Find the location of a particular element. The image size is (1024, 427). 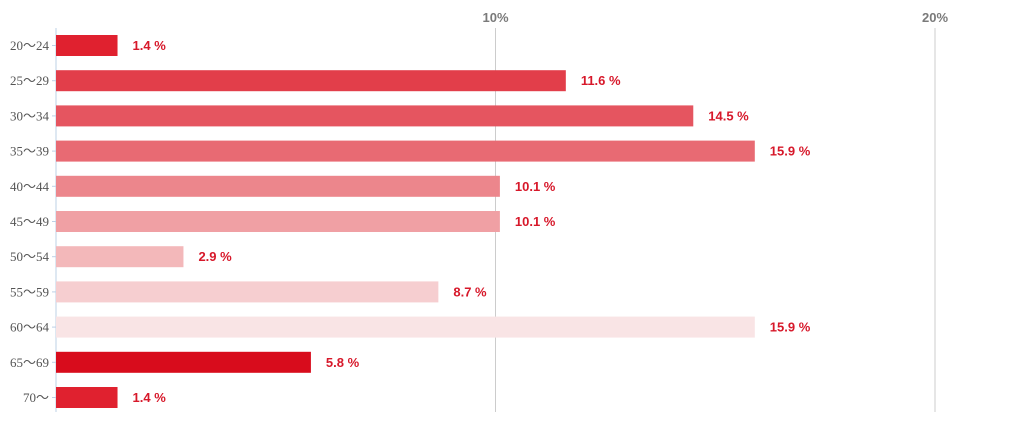

bar-50〜54 is located at coordinates (120, 257).